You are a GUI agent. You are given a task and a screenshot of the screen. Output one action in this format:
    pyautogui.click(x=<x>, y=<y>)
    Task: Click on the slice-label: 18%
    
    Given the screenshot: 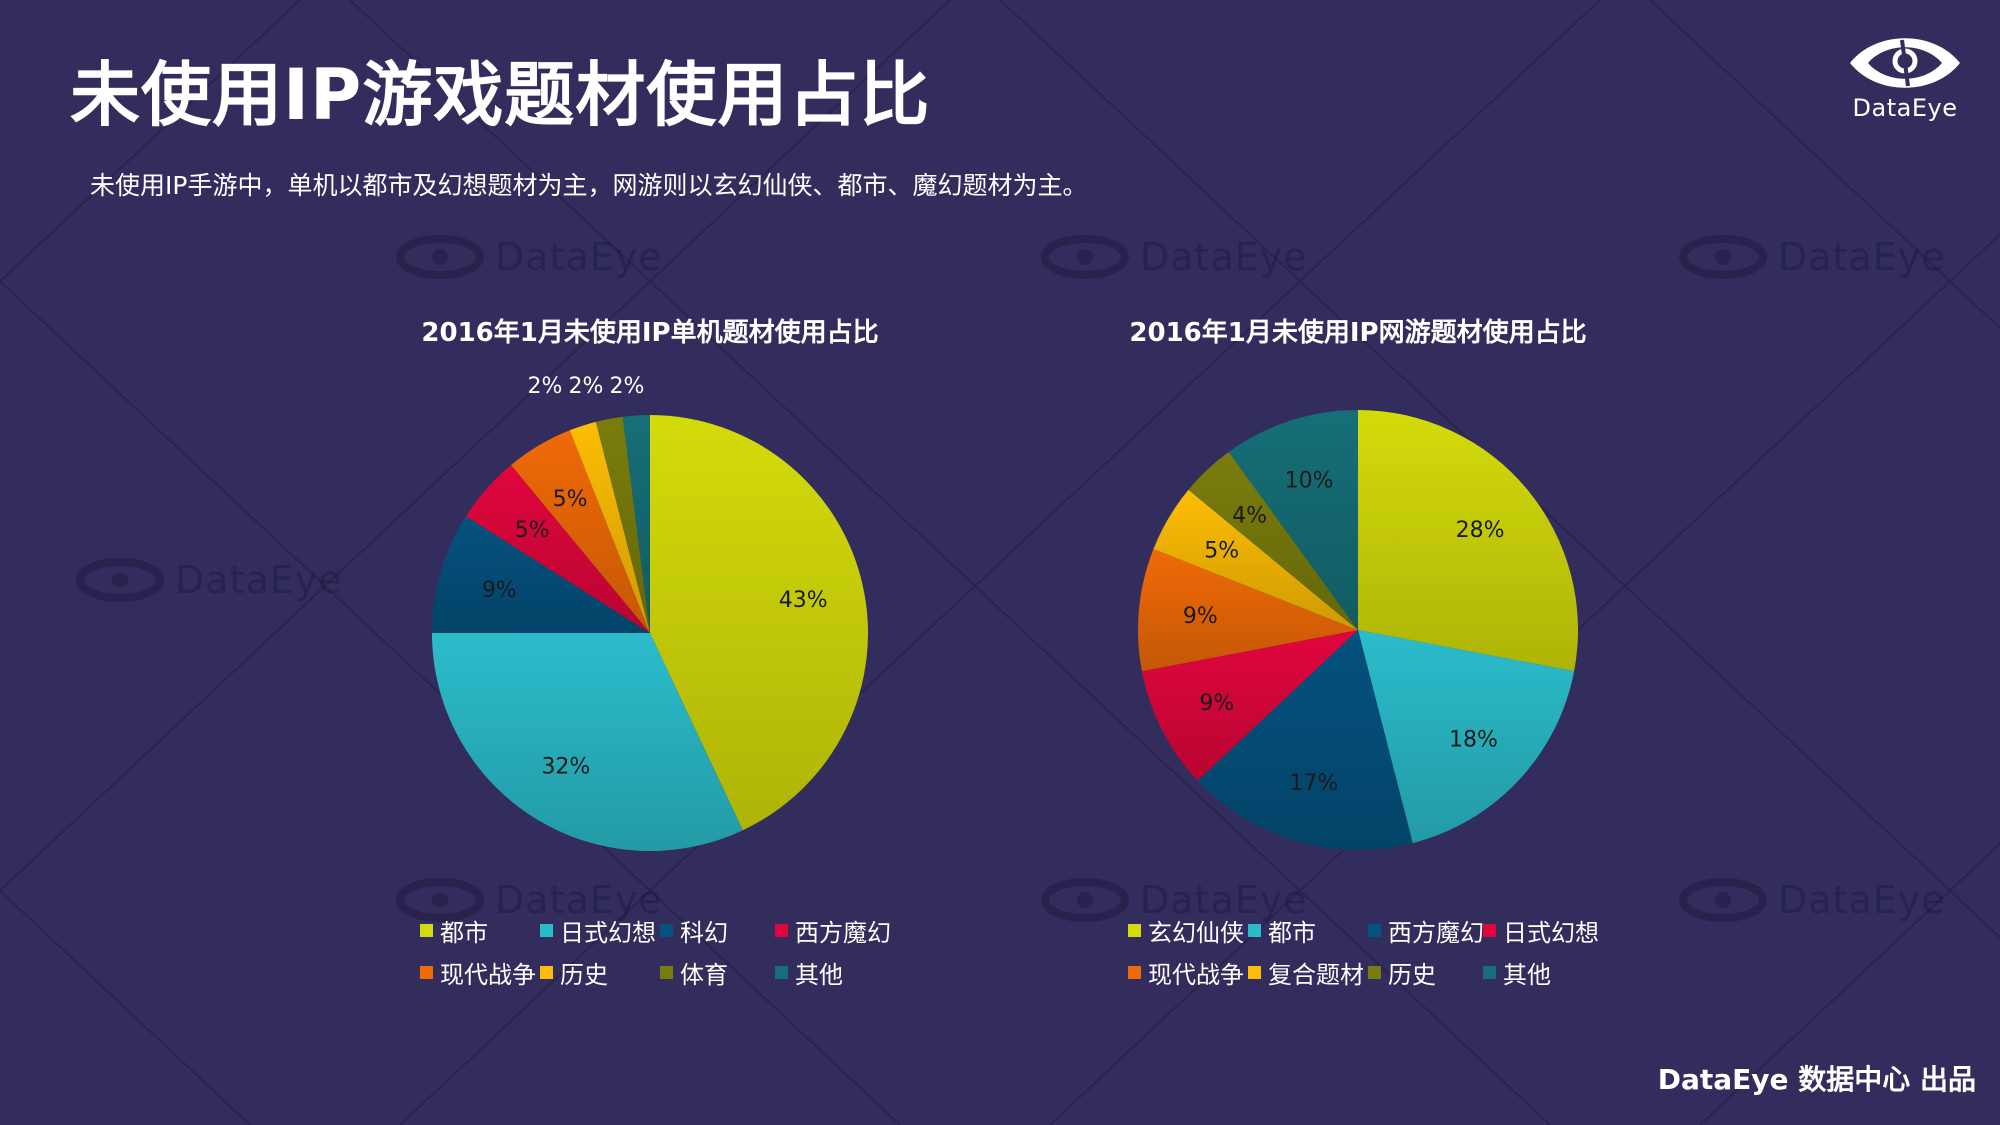 What is the action you would take?
    pyautogui.click(x=1473, y=739)
    